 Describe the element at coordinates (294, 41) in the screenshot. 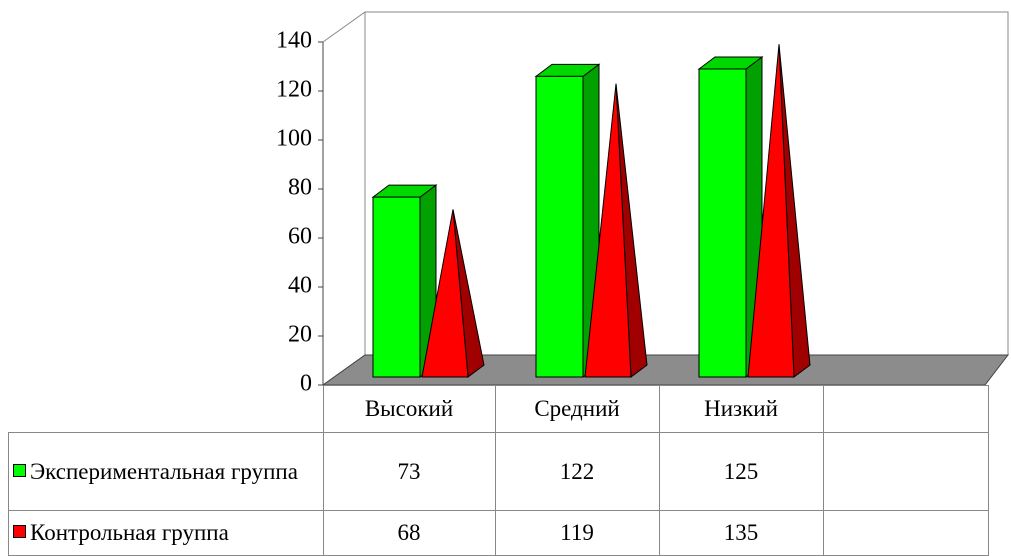

I see `y-tick-label: 140` at that location.